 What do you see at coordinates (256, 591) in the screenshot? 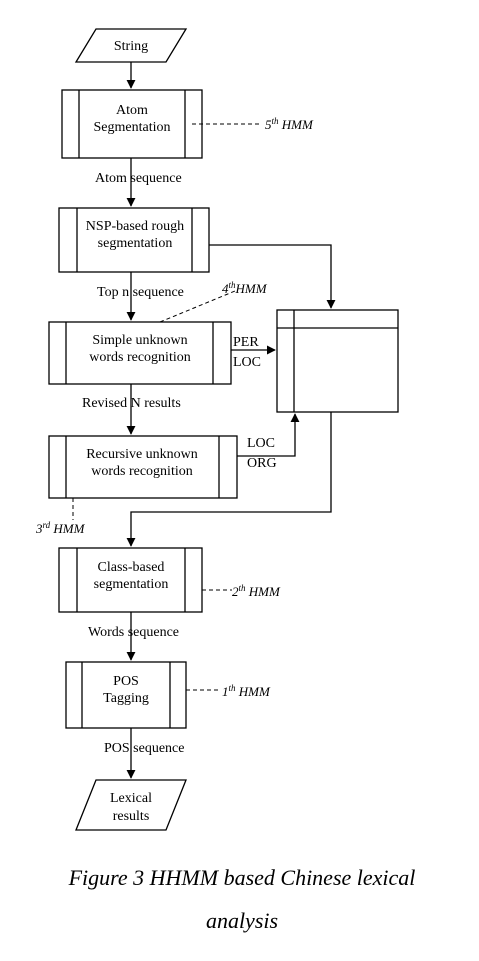
I see `hmm-2th-label: 2th HMM` at bounding box center [256, 591].